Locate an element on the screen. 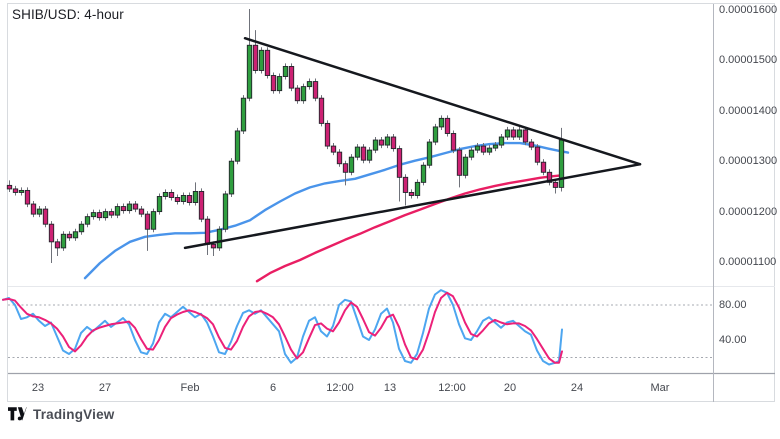 This screenshot has width=780, height=439. oscillator-tick-label: 40.00 is located at coordinates (733, 340).